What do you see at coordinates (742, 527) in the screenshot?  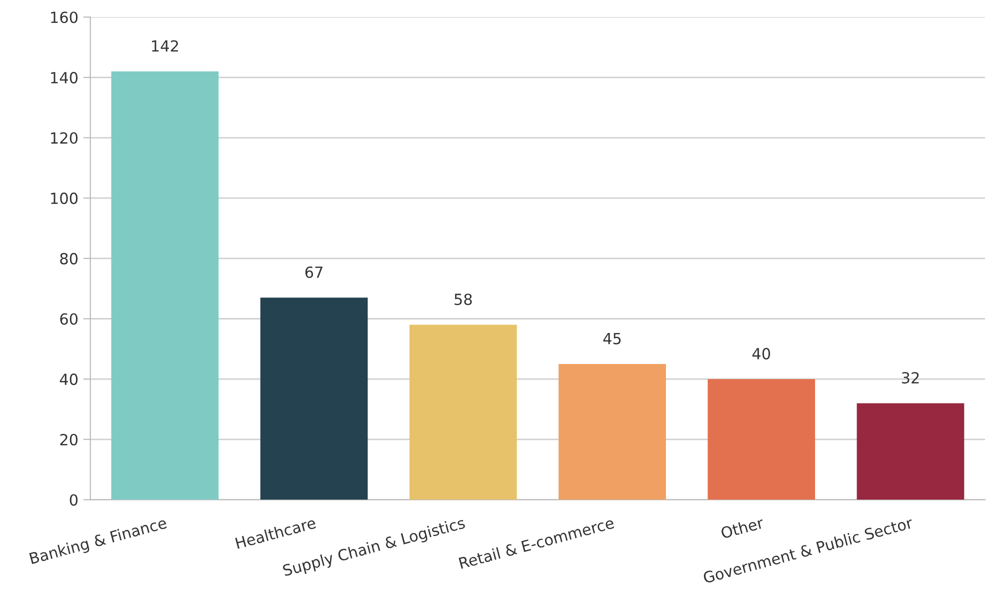 I see `x-tick-label: Other` at bounding box center [742, 527].